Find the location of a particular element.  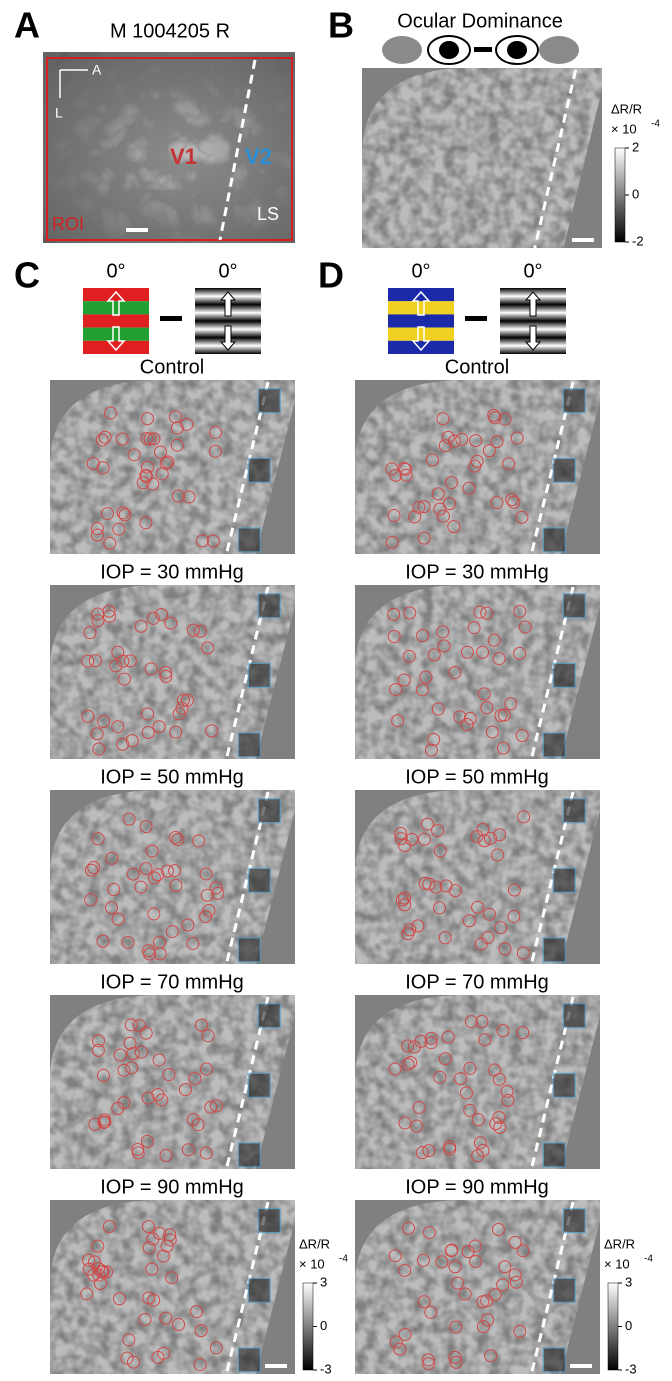

roi-label: ROI is located at coordinates (68, 224).